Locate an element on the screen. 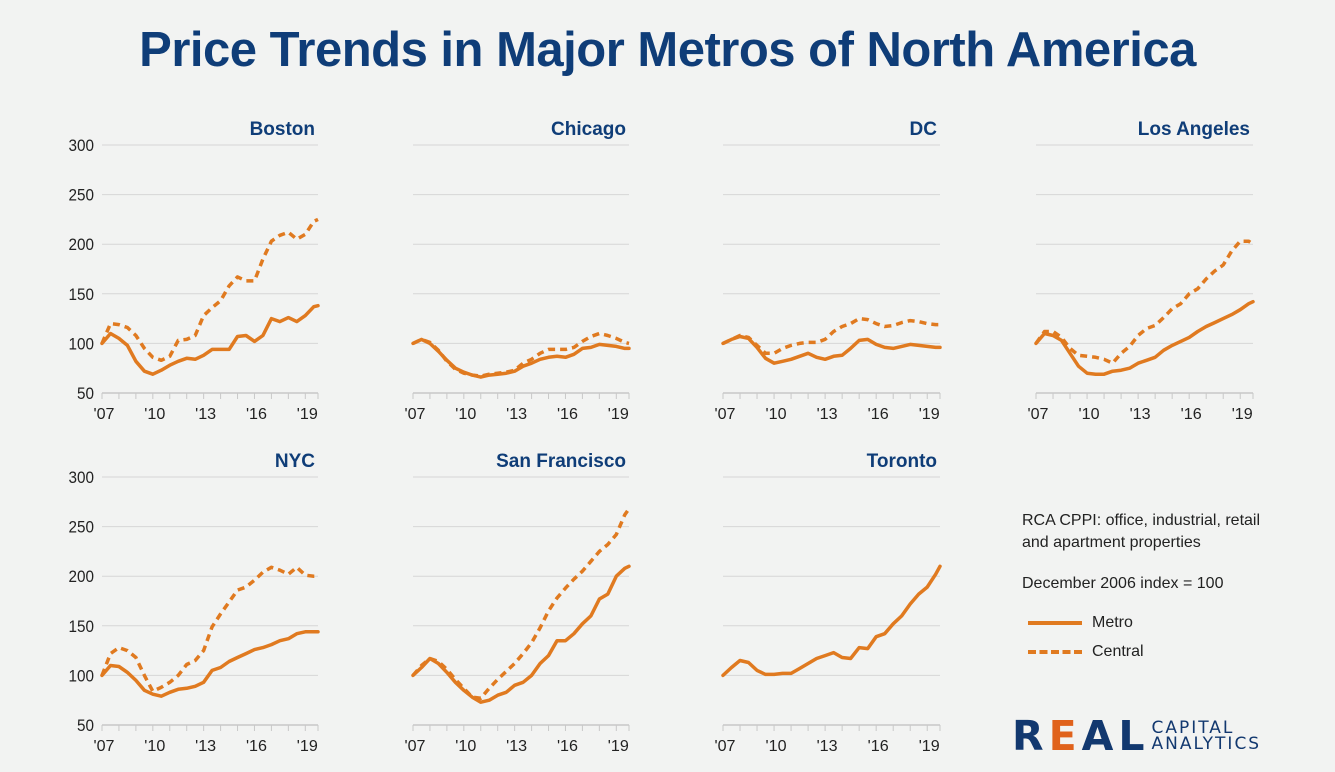 The image size is (1335, 772). chart-chicago: '07 '10 '13 '16 '19 Chicago is located at coordinates (518, 271).